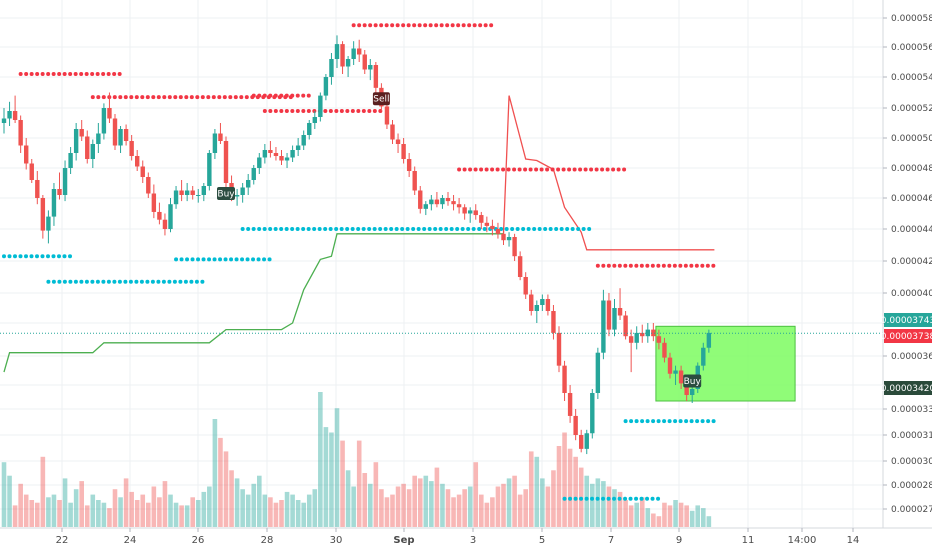 This screenshot has height=550, width=932. What do you see at coordinates (542, 540) in the screenshot?
I see `x-tick-label: 5` at bounding box center [542, 540].